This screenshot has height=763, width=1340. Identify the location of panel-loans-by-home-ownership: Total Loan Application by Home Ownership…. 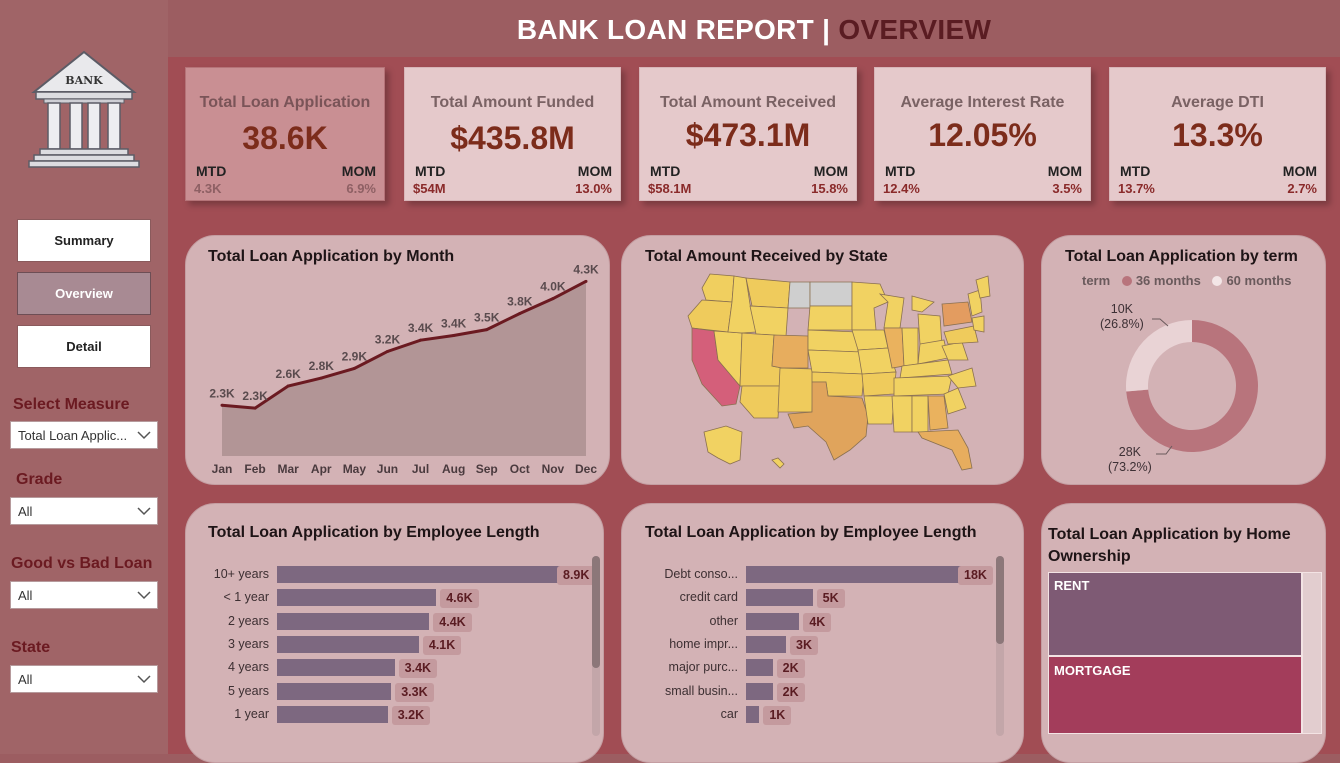
(1183, 633).